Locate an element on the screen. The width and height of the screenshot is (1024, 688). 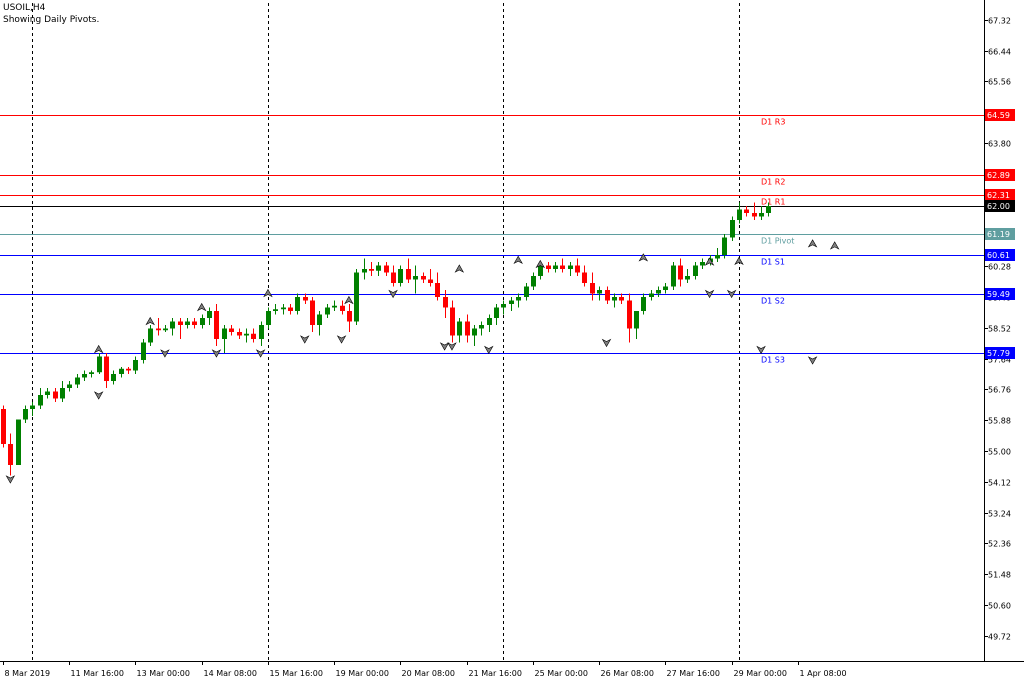
price-tag-label: 62.89 is located at coordinates (998, 175).